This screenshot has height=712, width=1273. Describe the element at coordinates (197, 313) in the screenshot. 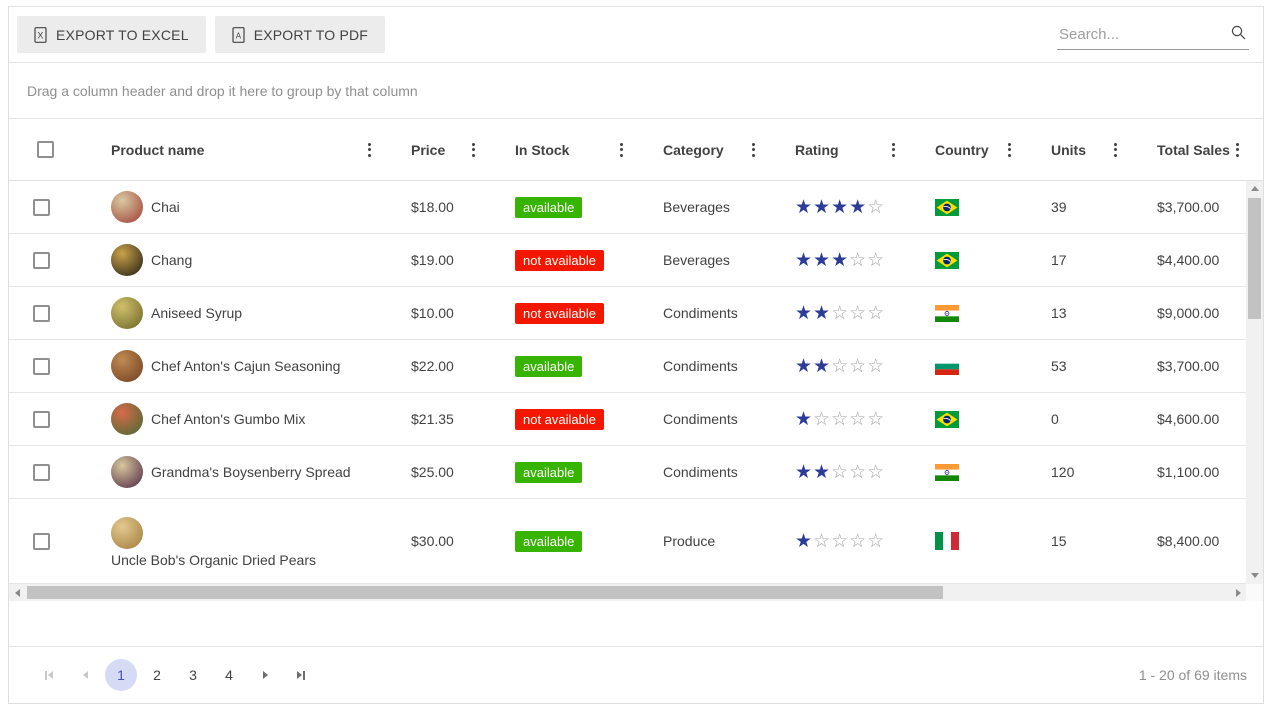

I see `product-name: Aniseed Syrup` at that location.